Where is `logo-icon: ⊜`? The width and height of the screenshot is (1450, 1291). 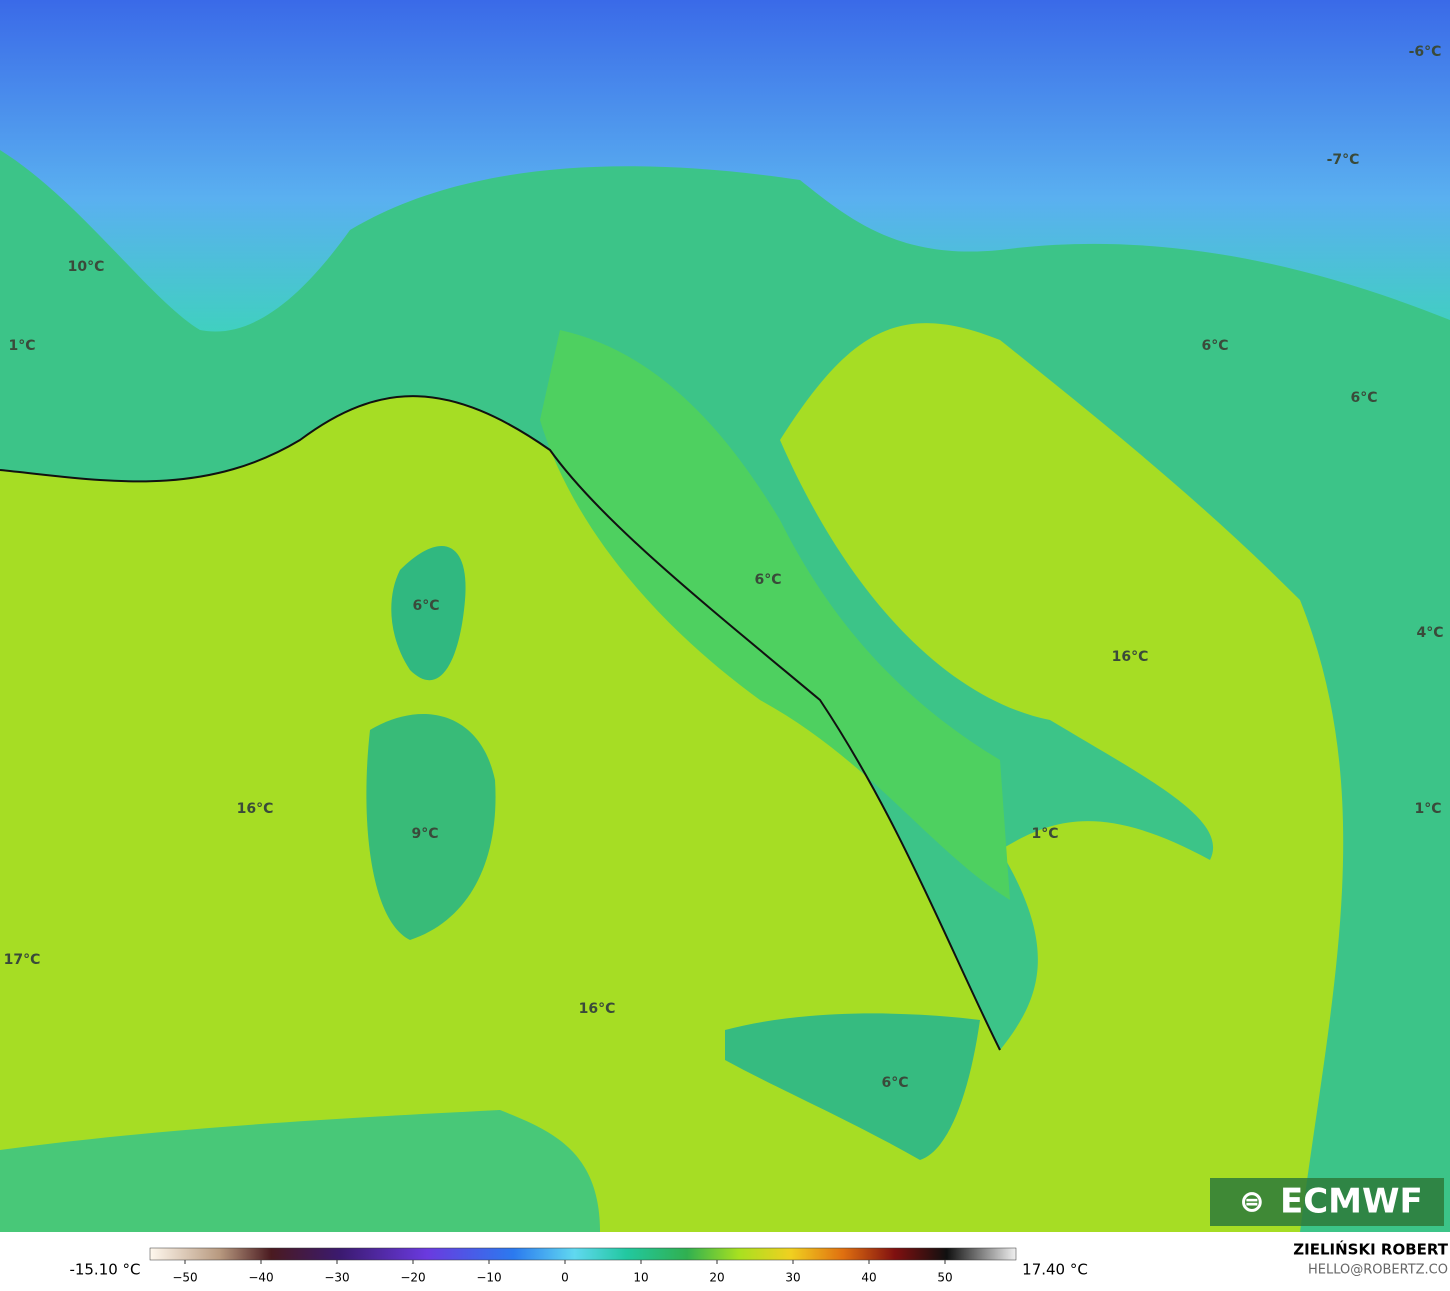
logo-icon: ⊜ is located at coordinates (1251, 1202).